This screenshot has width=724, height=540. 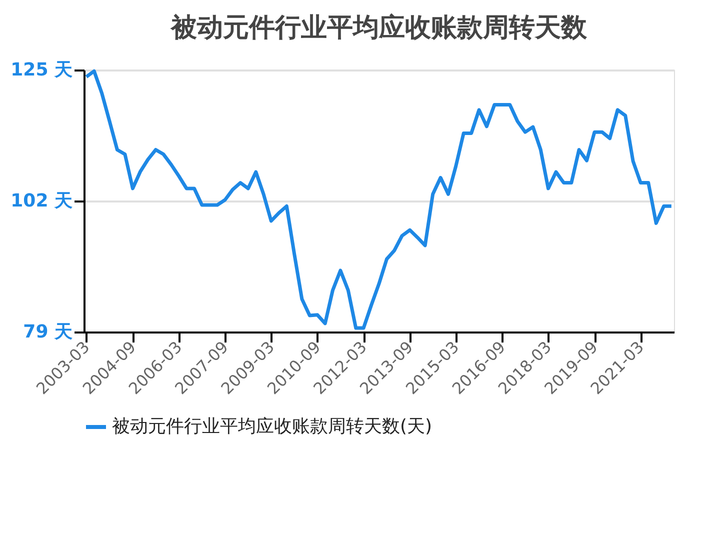 I want to click on chart-title: 被动元件行业平均应收账款周转天数, so click(x=379, y=28).